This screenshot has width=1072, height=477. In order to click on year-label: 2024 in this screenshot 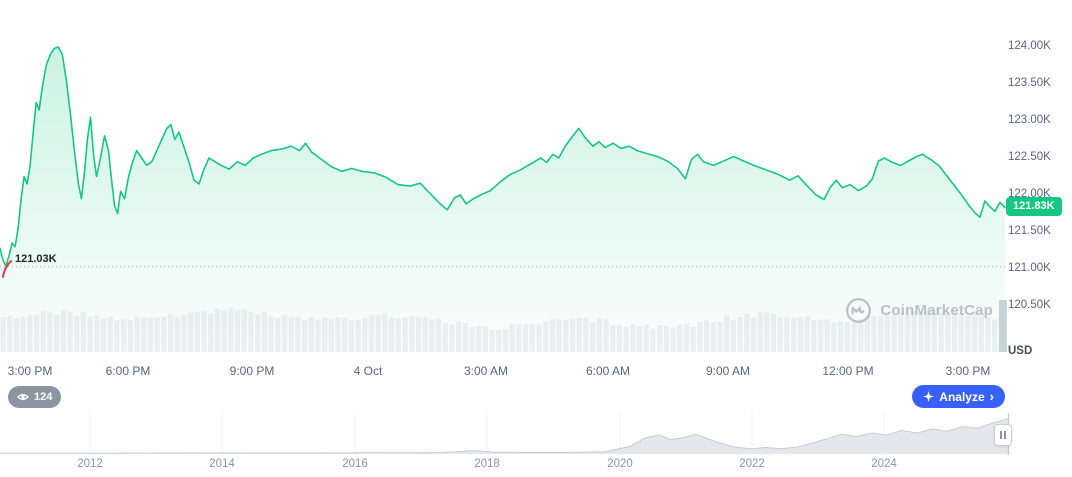, I will do `click(884, 464)`.